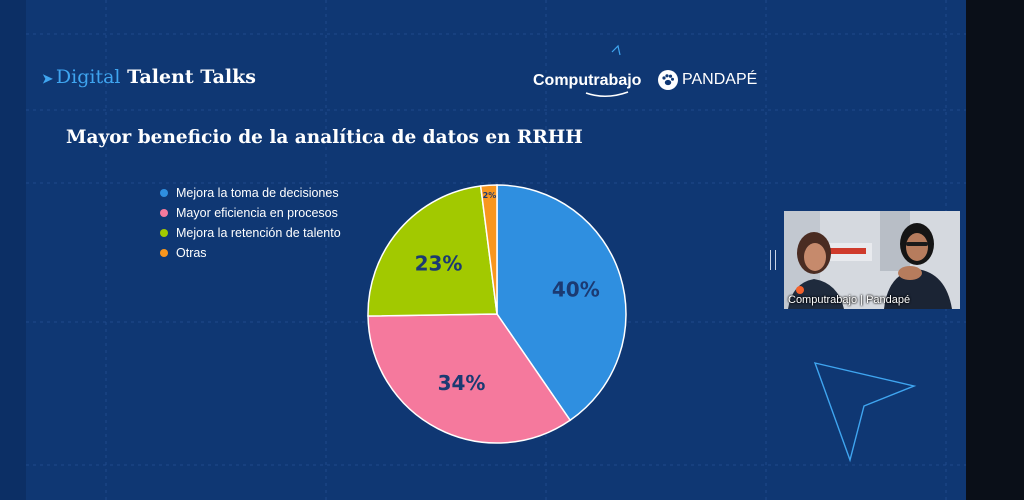 The width and height of the screenshot is (1024, 500). I want to click on legend-item-retencion: Mejora la retención de talento, so click(250, 233).